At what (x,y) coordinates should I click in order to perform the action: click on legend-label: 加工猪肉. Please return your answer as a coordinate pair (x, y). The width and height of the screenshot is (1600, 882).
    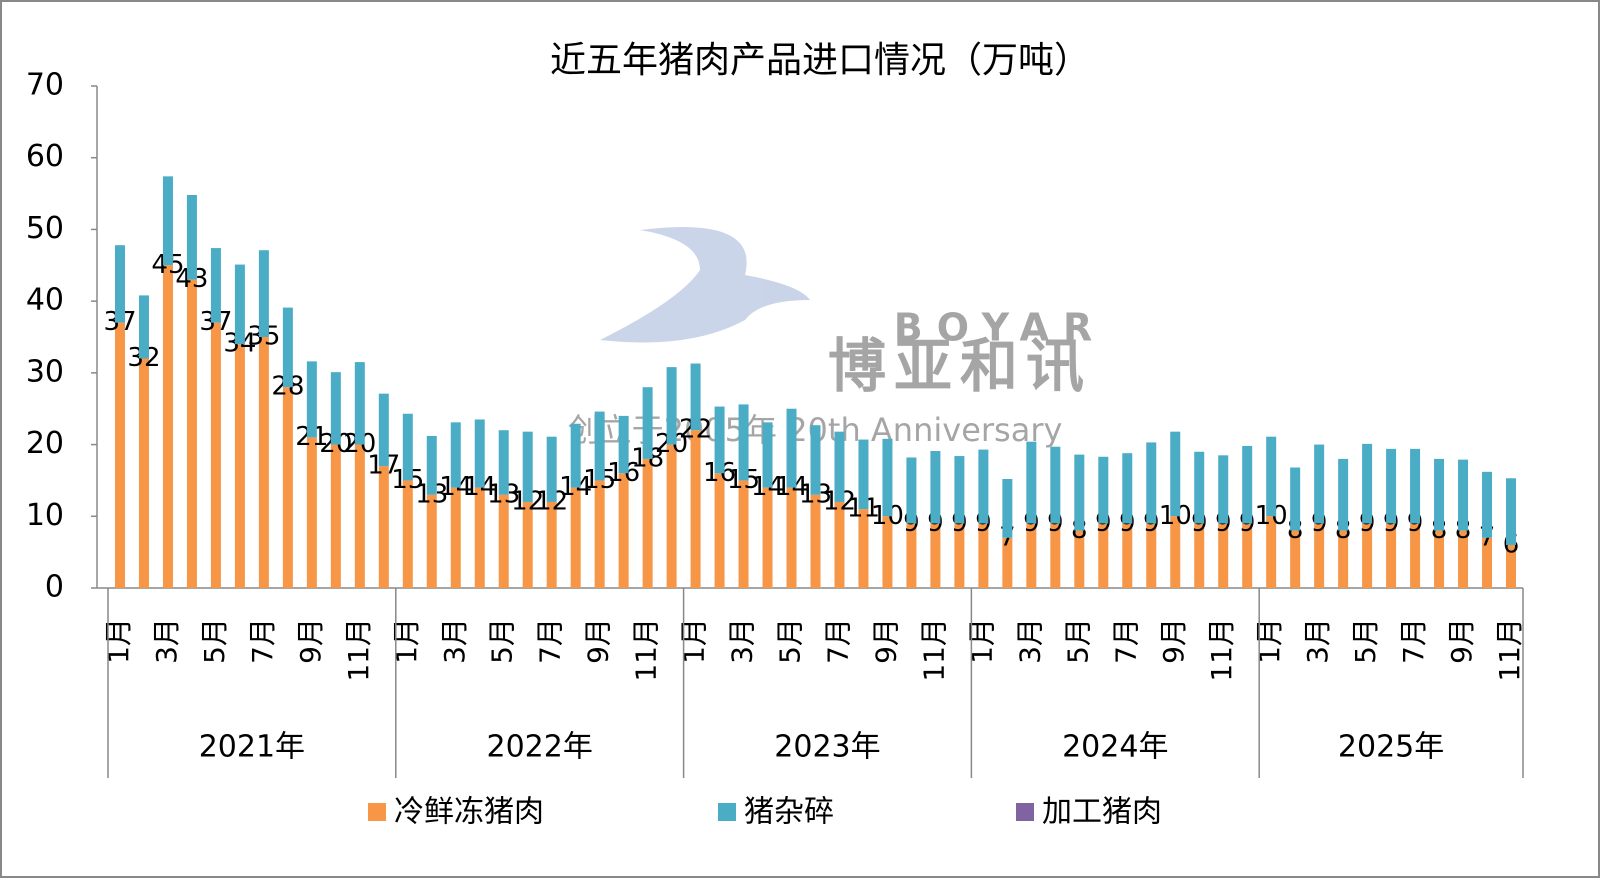
    Looking at the image, I should click on (1102, 812).